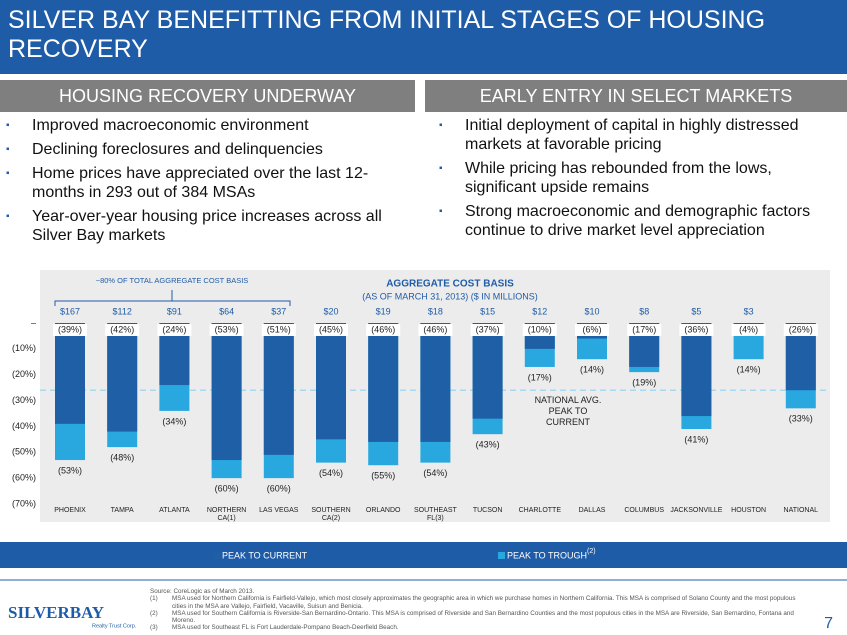 The height and width of the screenshot is (635, 847). Describe the element at coordinates (24, 400) in the screenshot. I see `y-tick-label: (30%)` at that location.